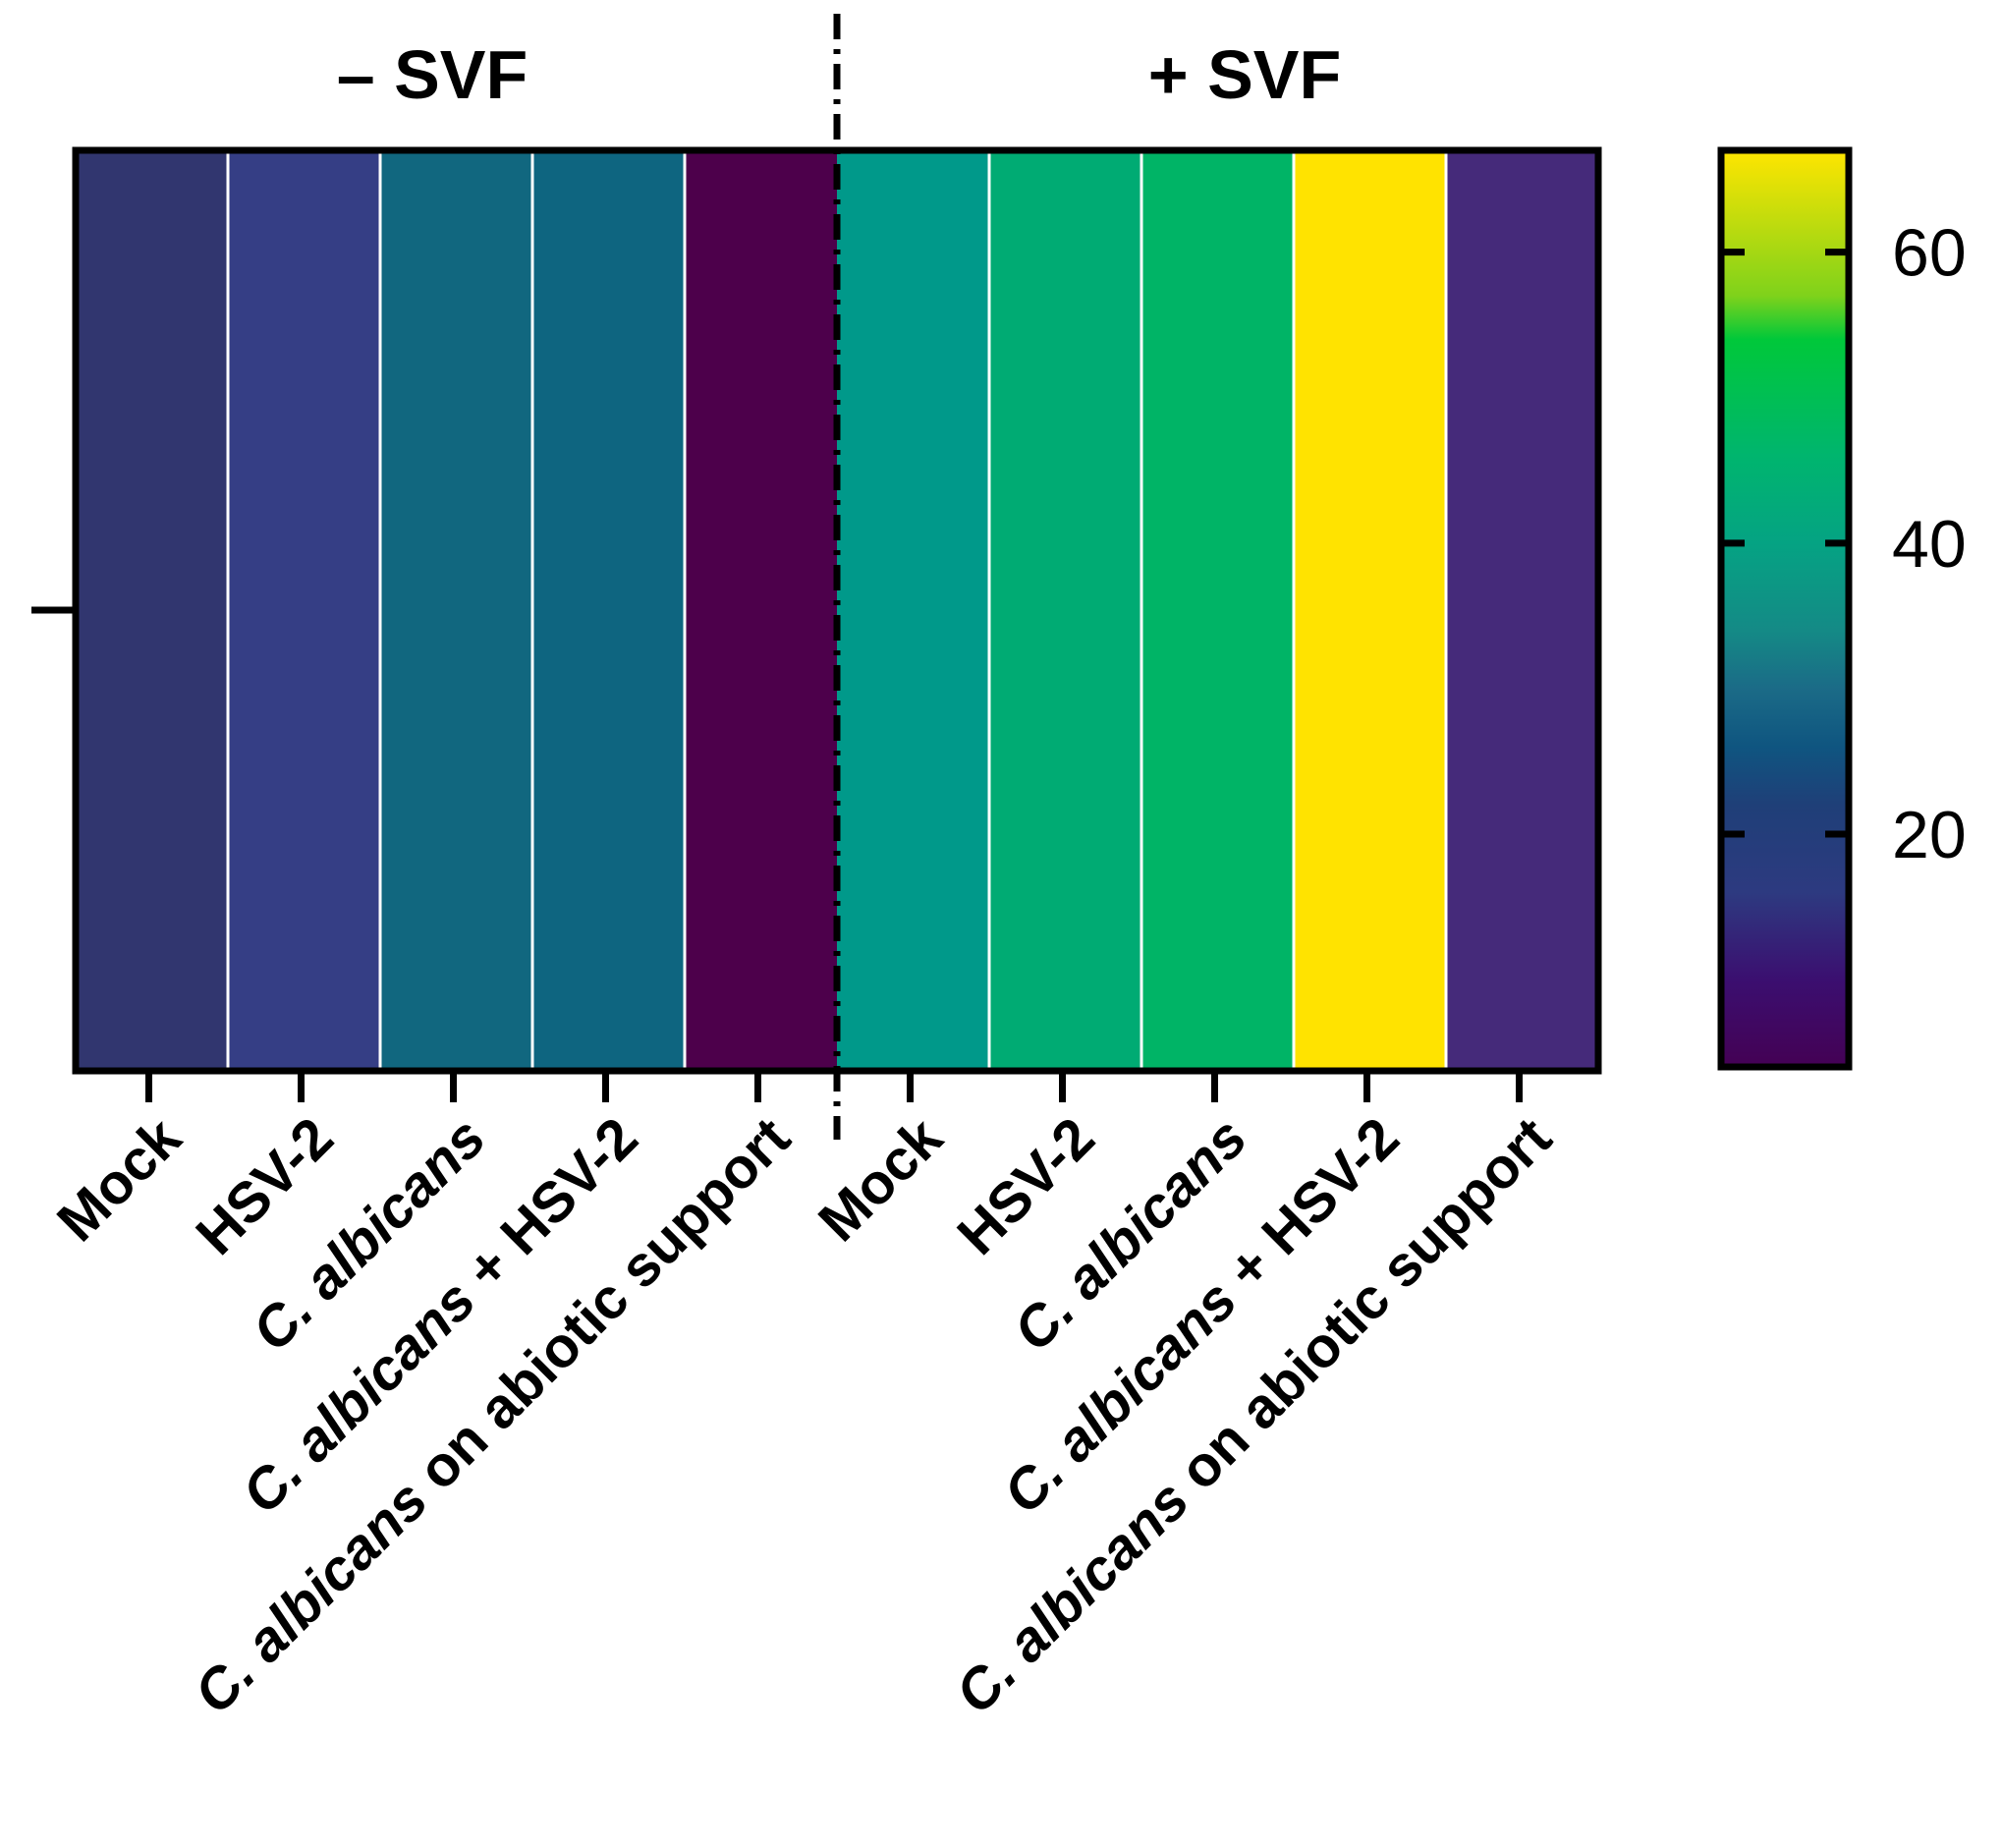  Describe the element at coordinates (432, 74) in the screenshot. I see `group-label: – SVF` at that location.